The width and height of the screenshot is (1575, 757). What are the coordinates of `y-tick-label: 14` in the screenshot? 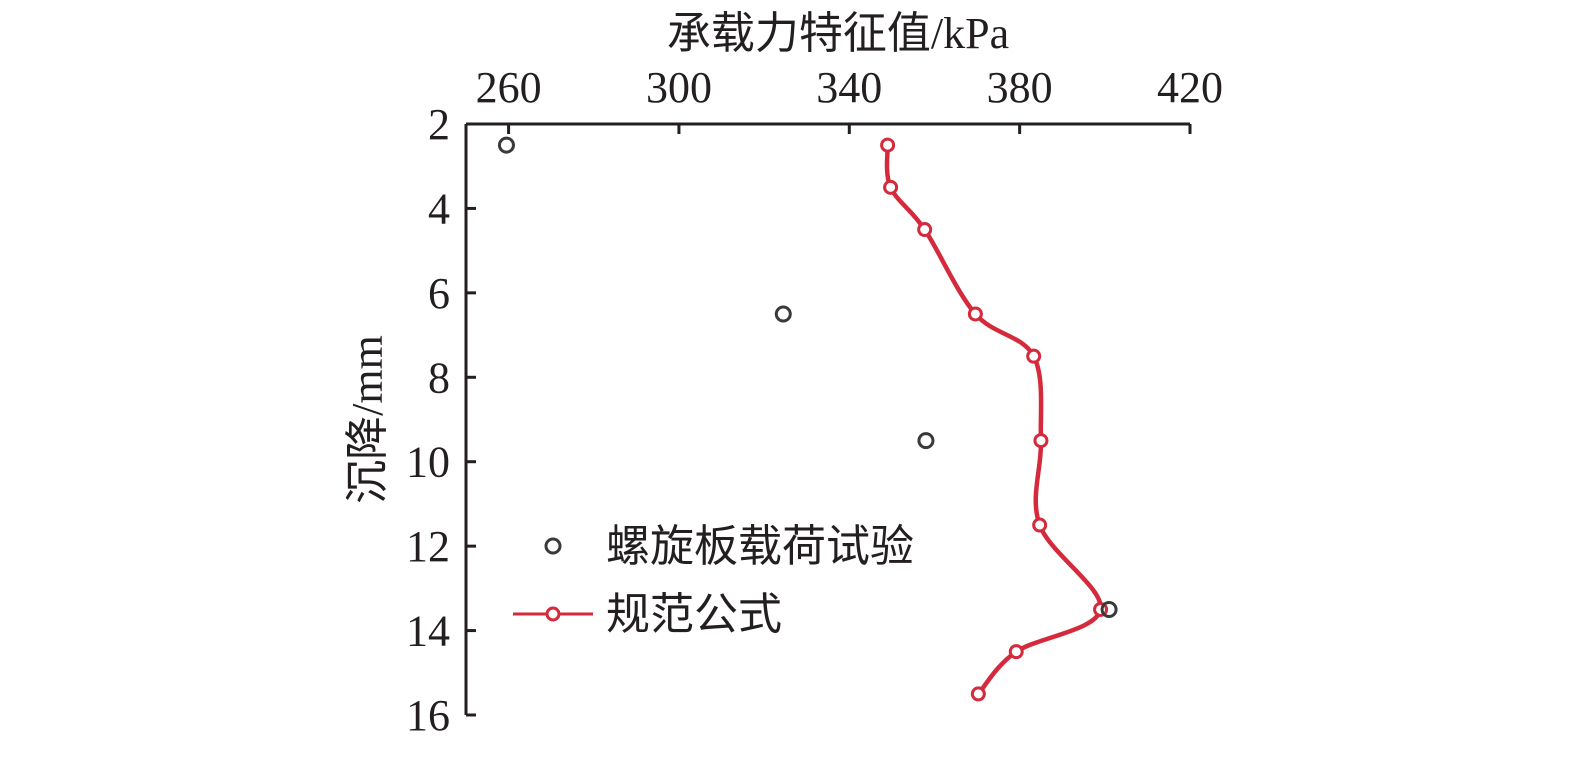 It's located at (428, 631).